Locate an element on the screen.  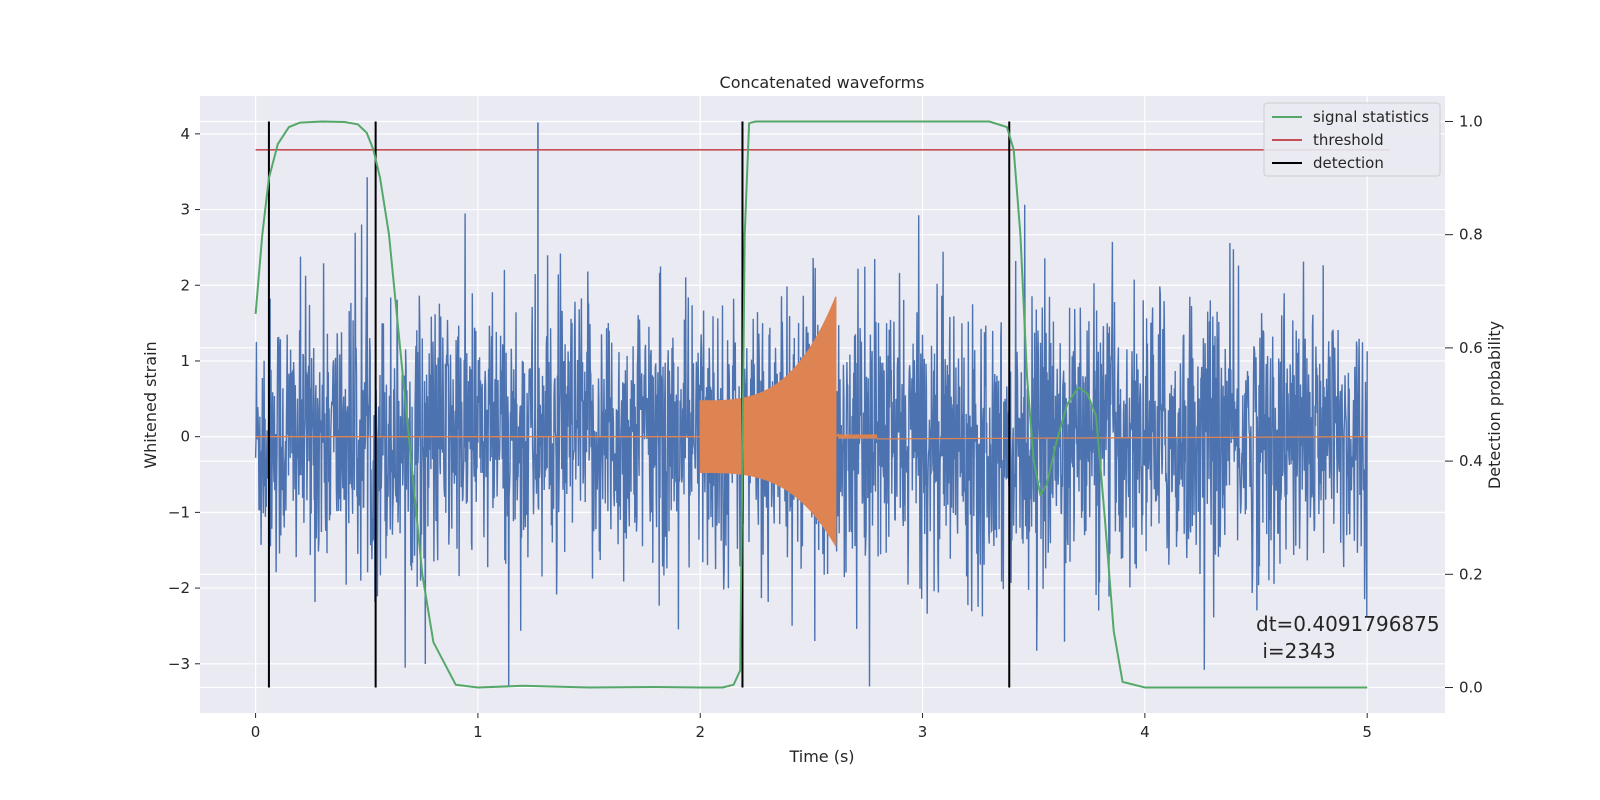
legend-label-threshold: threshold is located at coordinates (1348, 140).